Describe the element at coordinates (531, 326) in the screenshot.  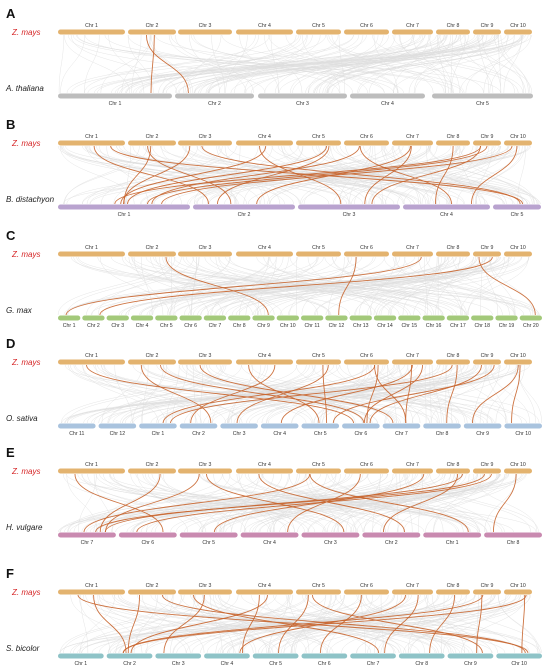
I see `target-chromosome-label: Chr 20` at that location.